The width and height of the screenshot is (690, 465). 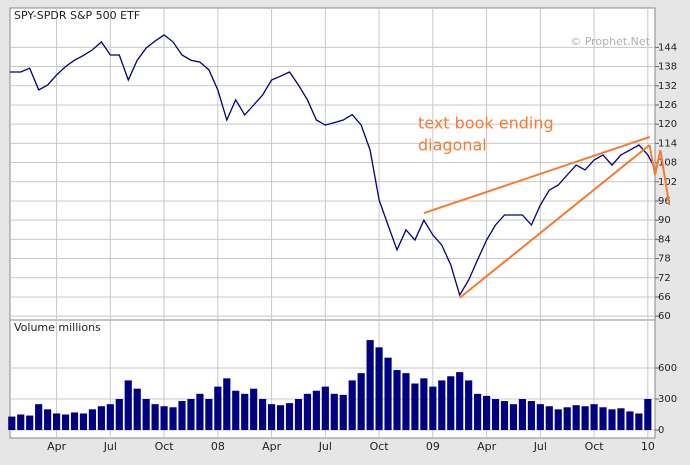 What do you see at coordinates (218, 446) in the screenshot?
I see `x-tick-label: 08` at bounding box center [218, 446].